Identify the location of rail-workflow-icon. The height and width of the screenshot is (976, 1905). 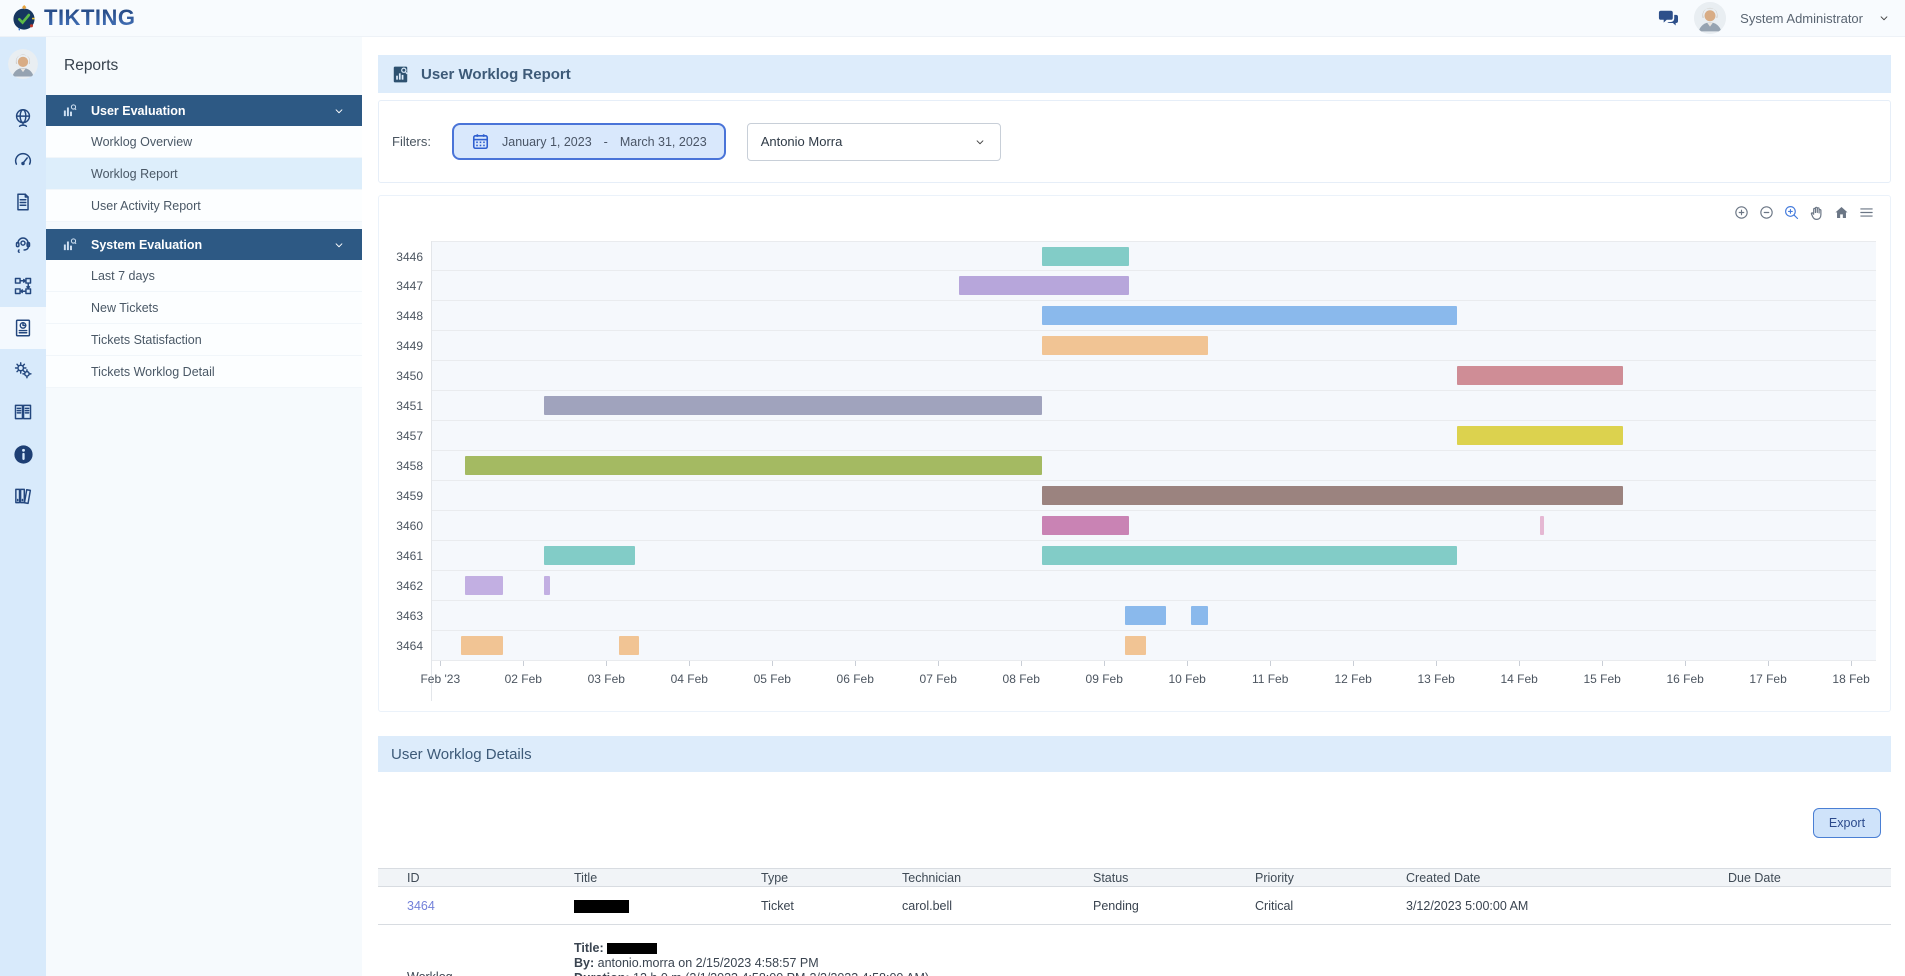
(23, 286).